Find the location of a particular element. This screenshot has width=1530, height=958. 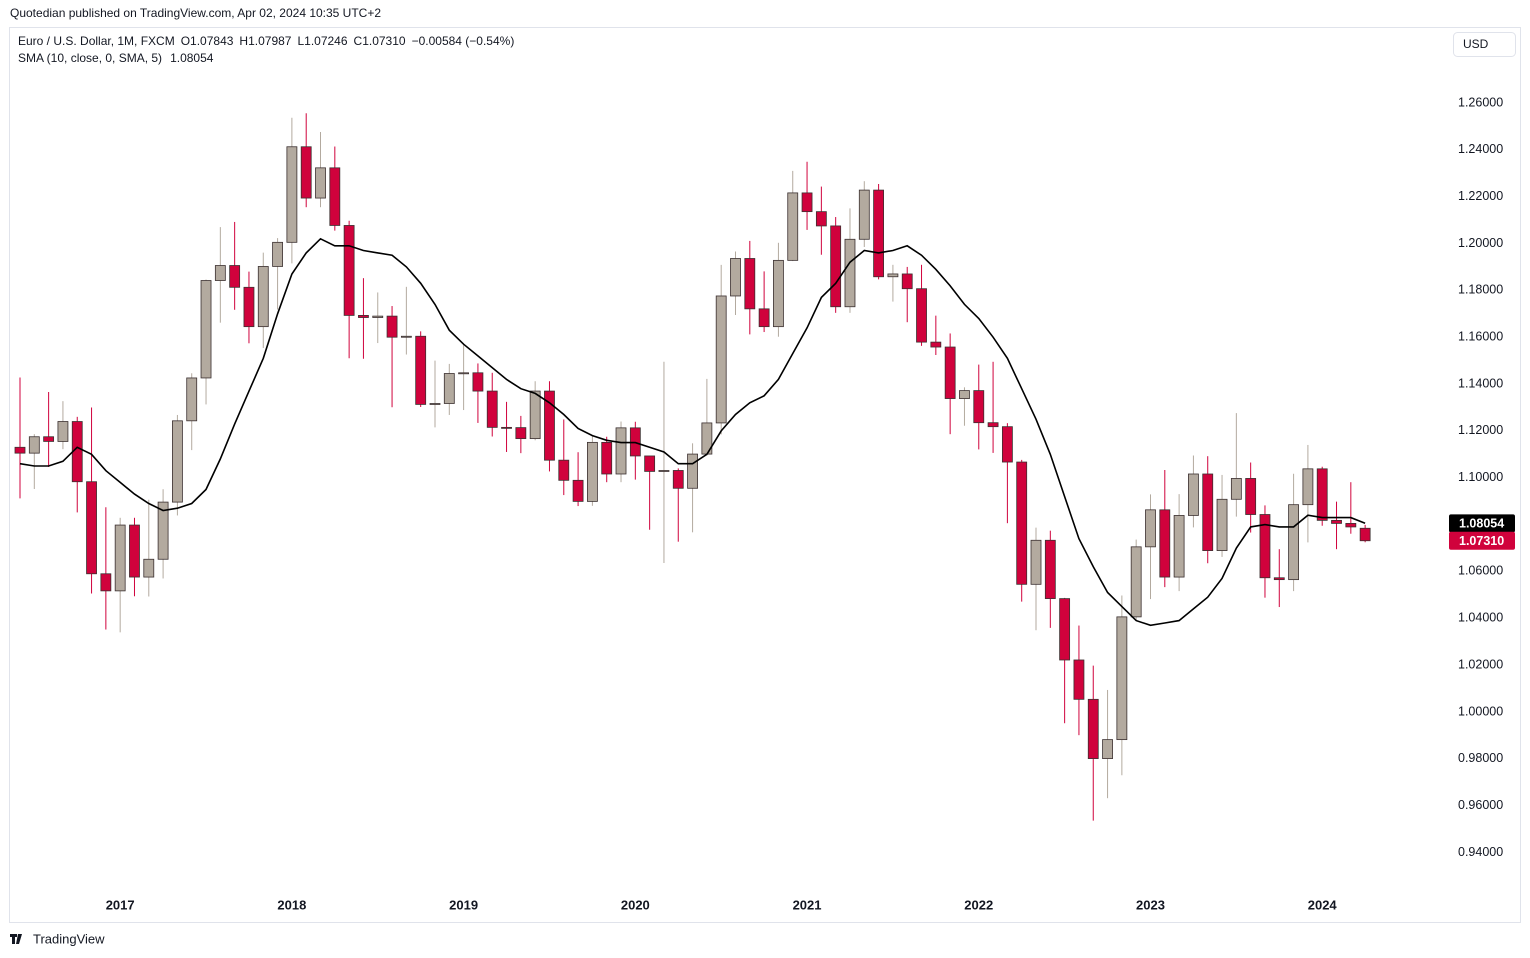

y-tick-label: 1.18000 is located at coordinates (1480, 290).